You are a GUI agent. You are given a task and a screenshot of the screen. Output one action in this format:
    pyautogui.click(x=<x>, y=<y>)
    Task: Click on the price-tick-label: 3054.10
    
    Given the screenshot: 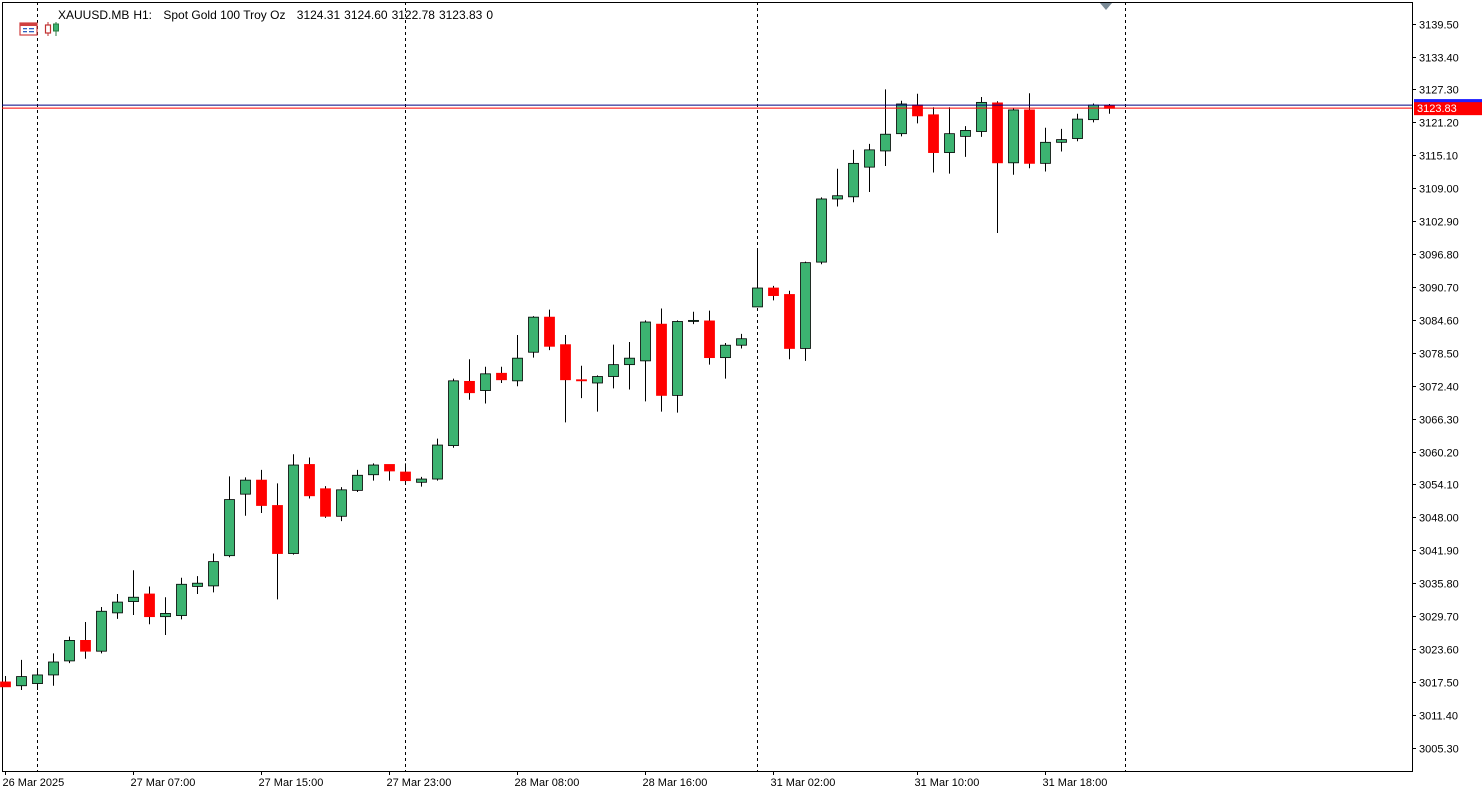 What is the action you would take?
    pyautogui.click(x=1439, y=486)
    